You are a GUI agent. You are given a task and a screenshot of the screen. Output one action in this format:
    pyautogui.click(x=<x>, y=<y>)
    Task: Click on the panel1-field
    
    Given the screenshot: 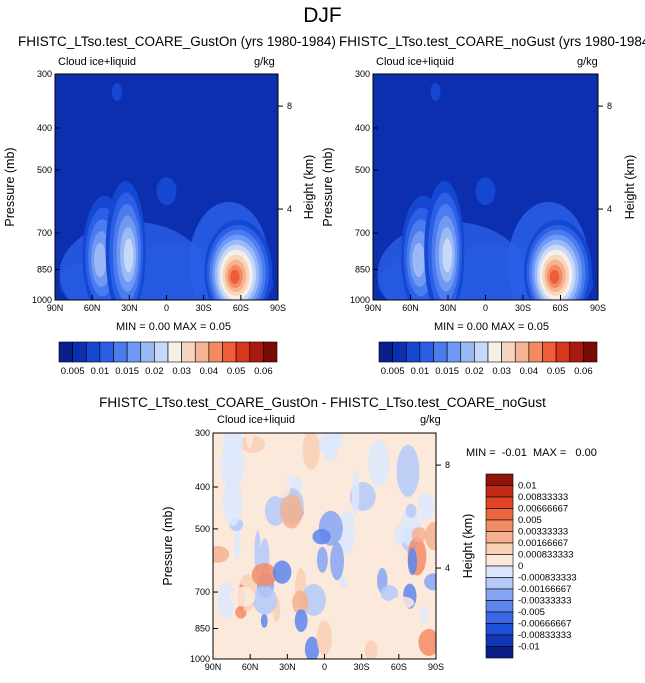 What is the action you would take?
    pyautogui.click(x=166, y=187)
    